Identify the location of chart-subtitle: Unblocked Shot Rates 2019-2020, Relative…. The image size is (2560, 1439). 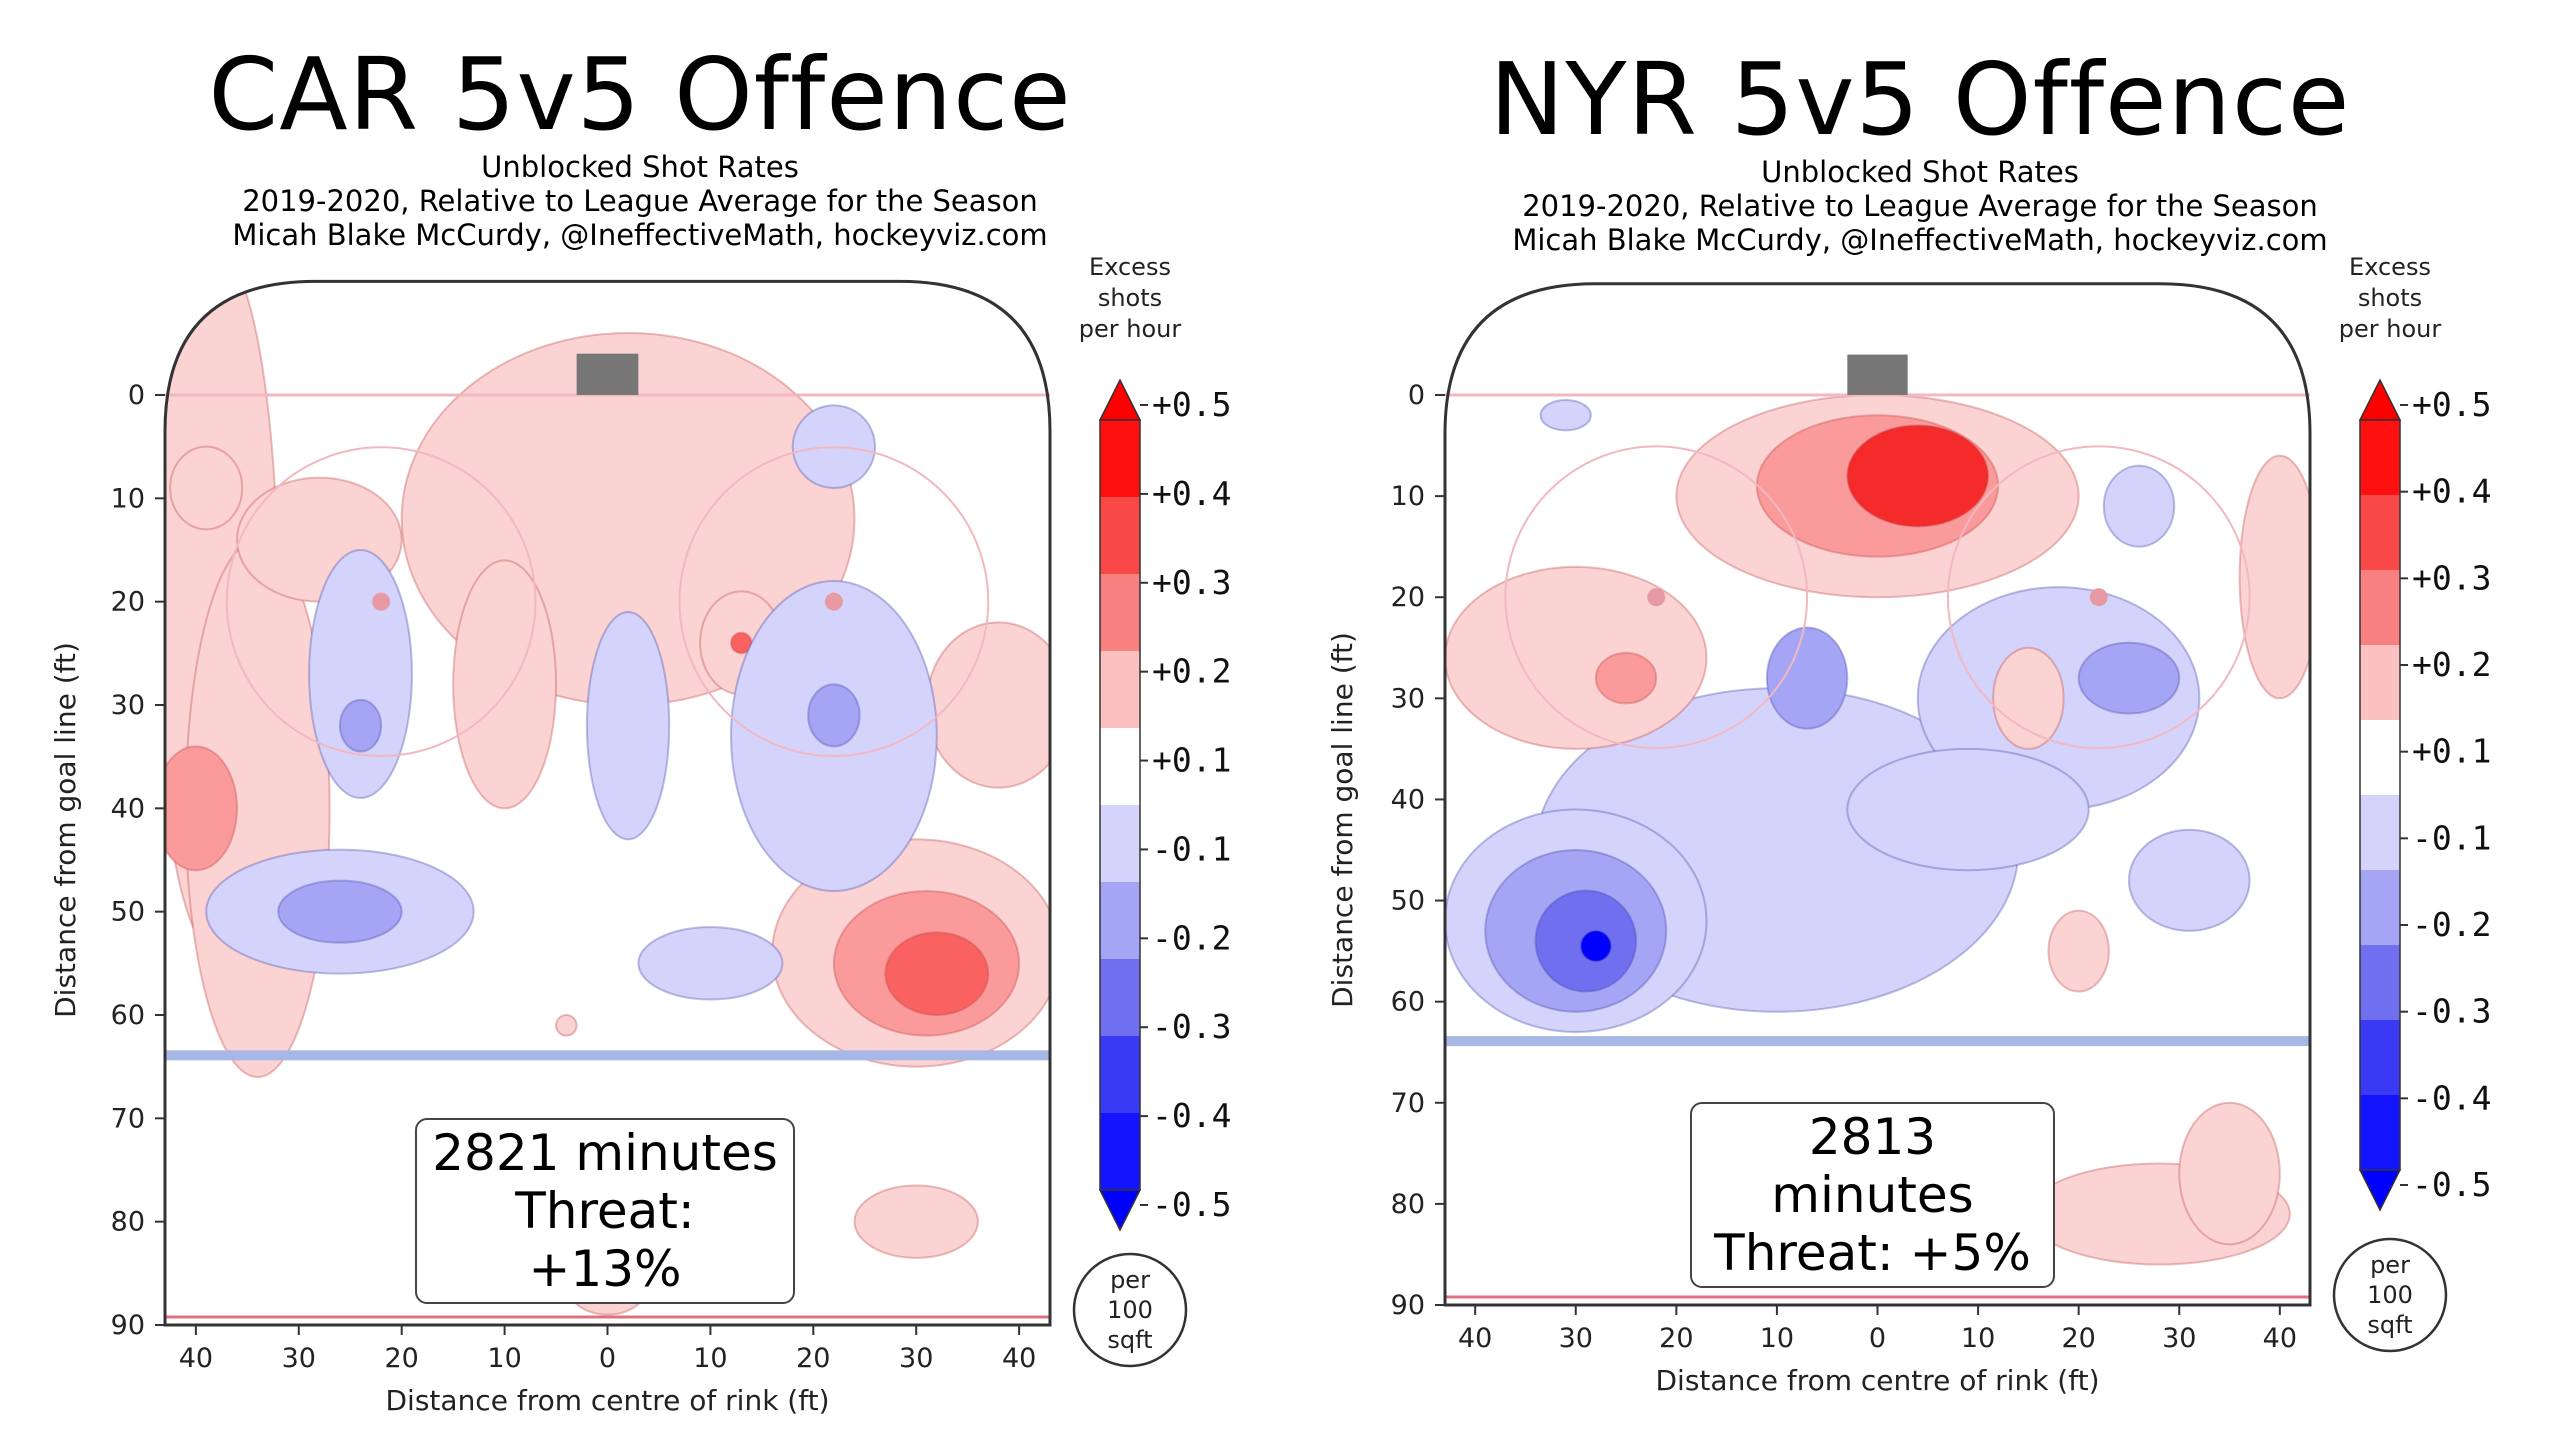
(1920, 206).